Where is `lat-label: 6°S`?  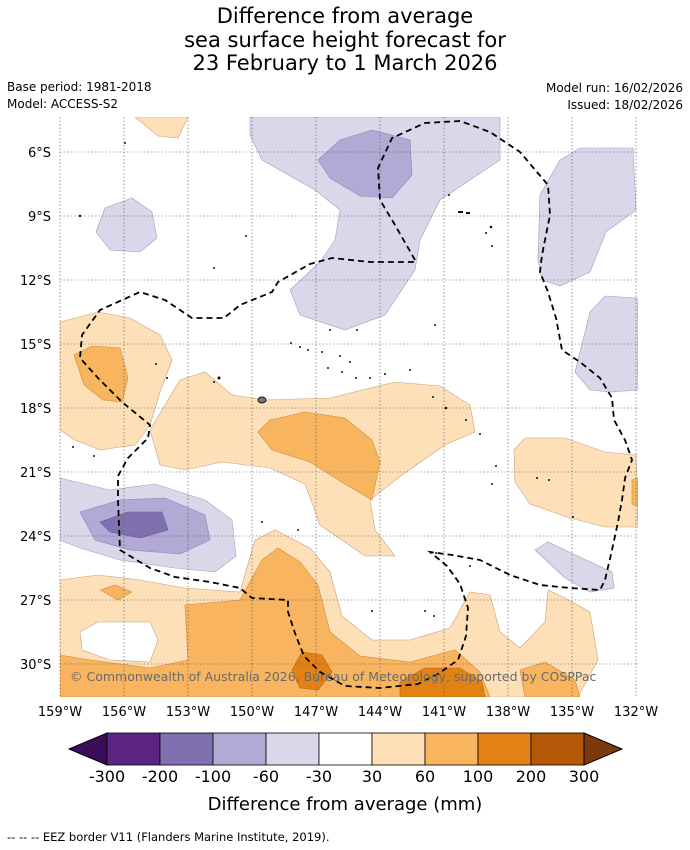 lat-label: 6°S is located at coordinates (39, 153).